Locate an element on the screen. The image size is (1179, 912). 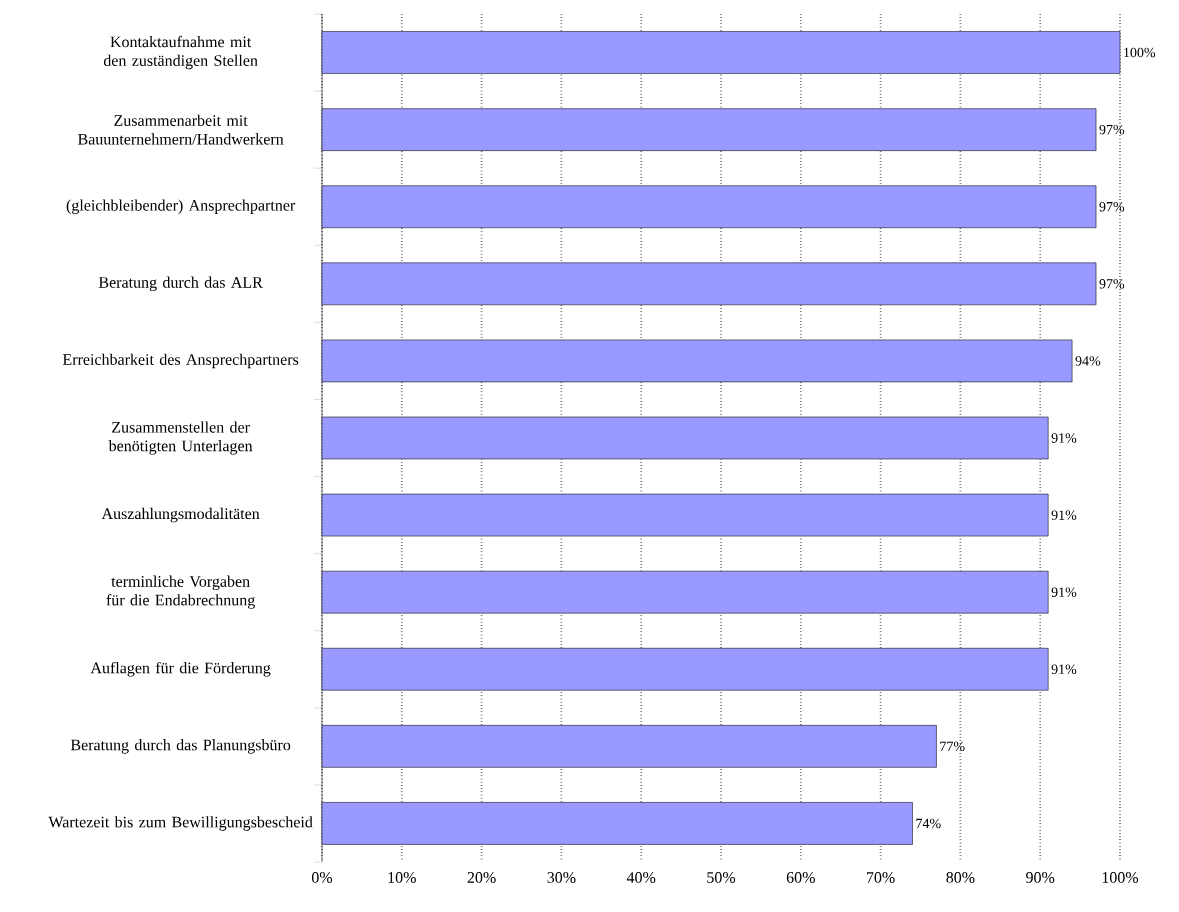
y-tick-label: Beratung durch das Planungsbüro is located at coordinates (180, 746).